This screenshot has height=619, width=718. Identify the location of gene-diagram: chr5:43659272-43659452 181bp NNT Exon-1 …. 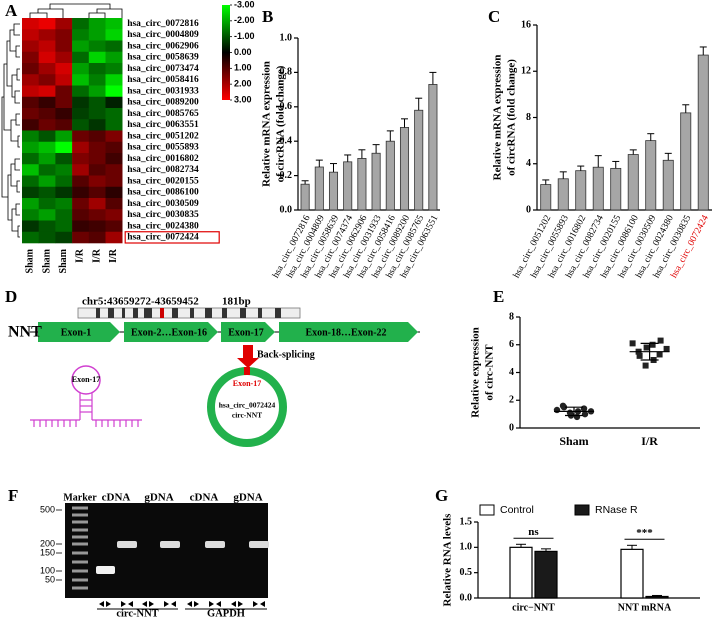
(214, 371).